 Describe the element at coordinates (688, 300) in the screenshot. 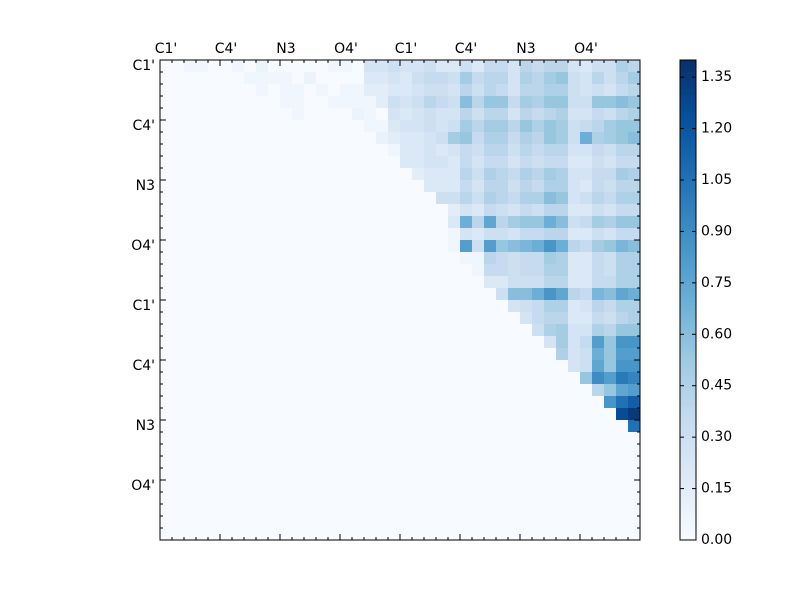

I see `colorbar` at that location.